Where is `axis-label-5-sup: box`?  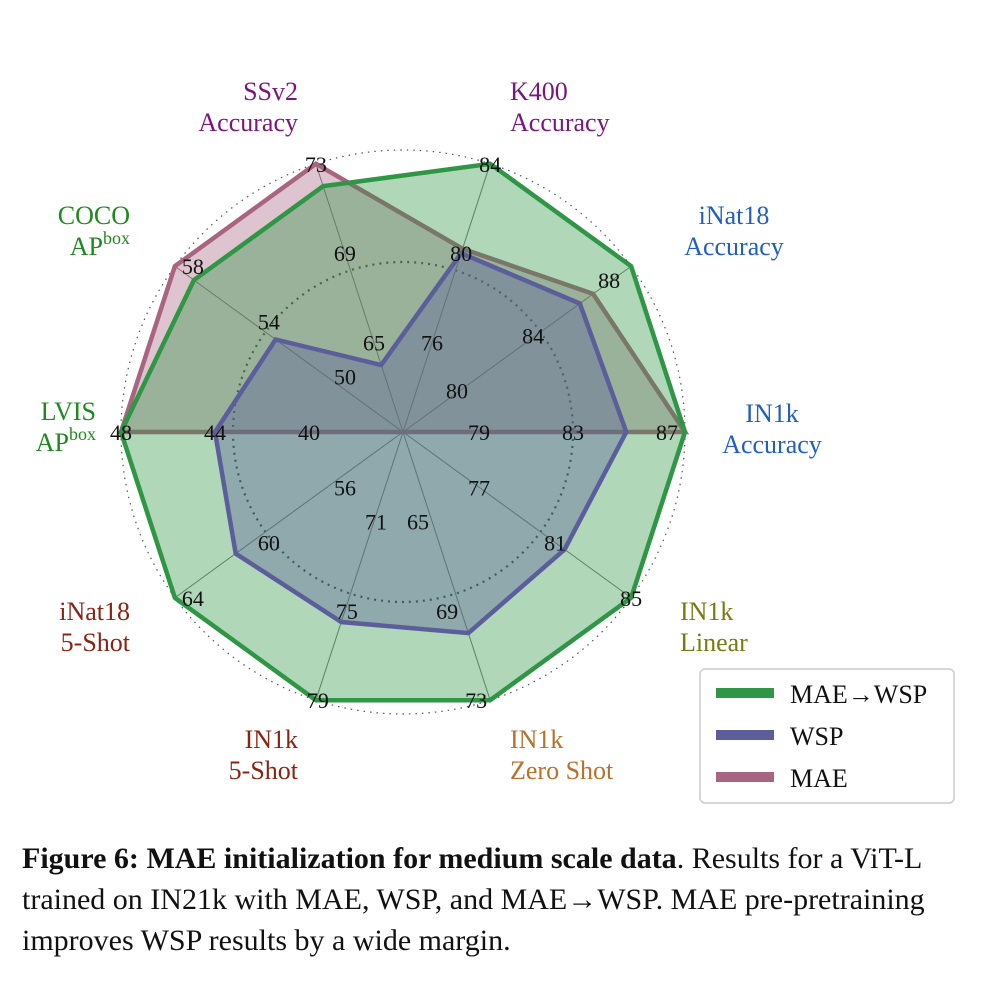
axis-label-5-sup: box is located at coordinates (82, 434).